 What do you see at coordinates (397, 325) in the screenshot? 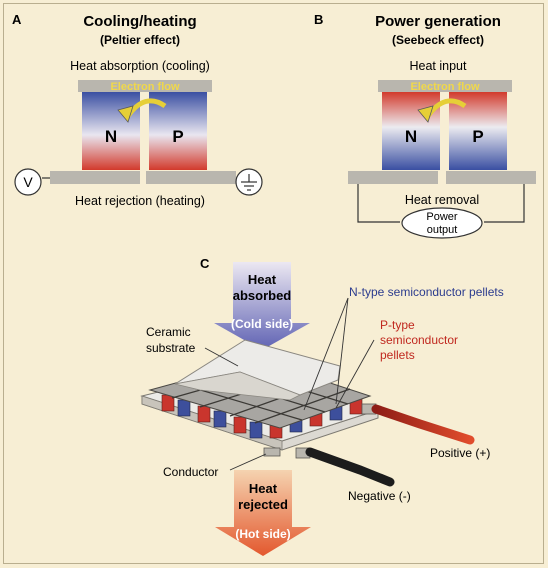
I see `p-pellets-label-line1: P-type` at bounding box center [397, 325].